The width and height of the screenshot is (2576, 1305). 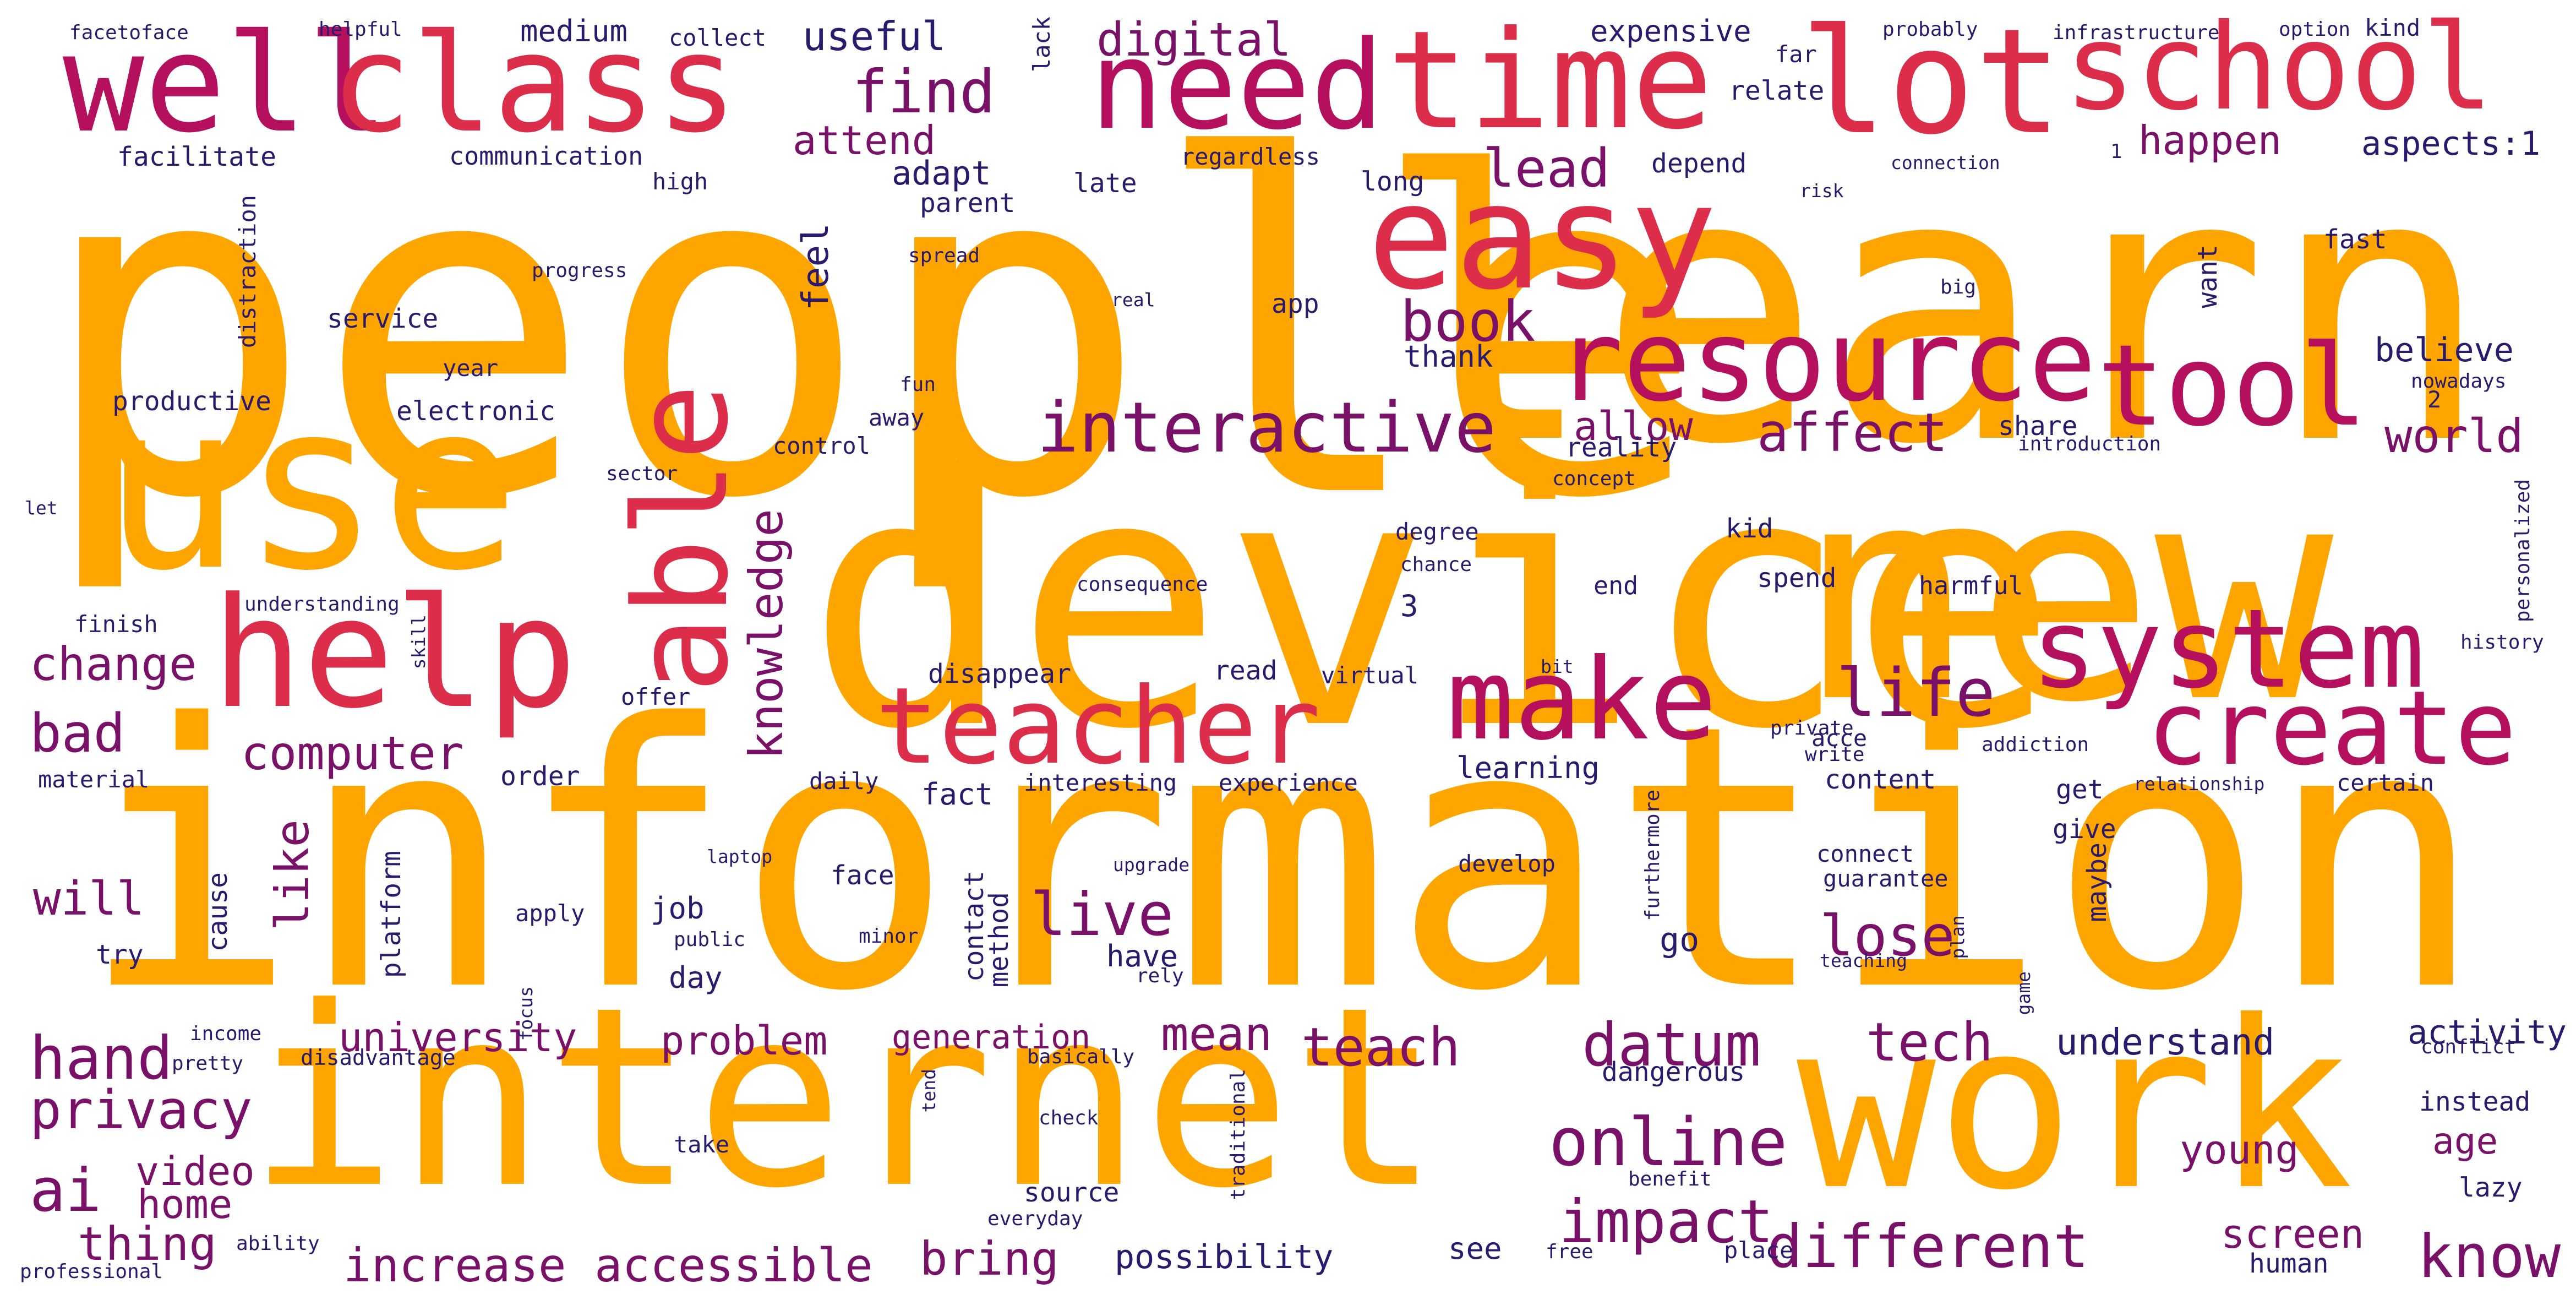 I want to click on word-book: book, so click(x=1468, y=322).